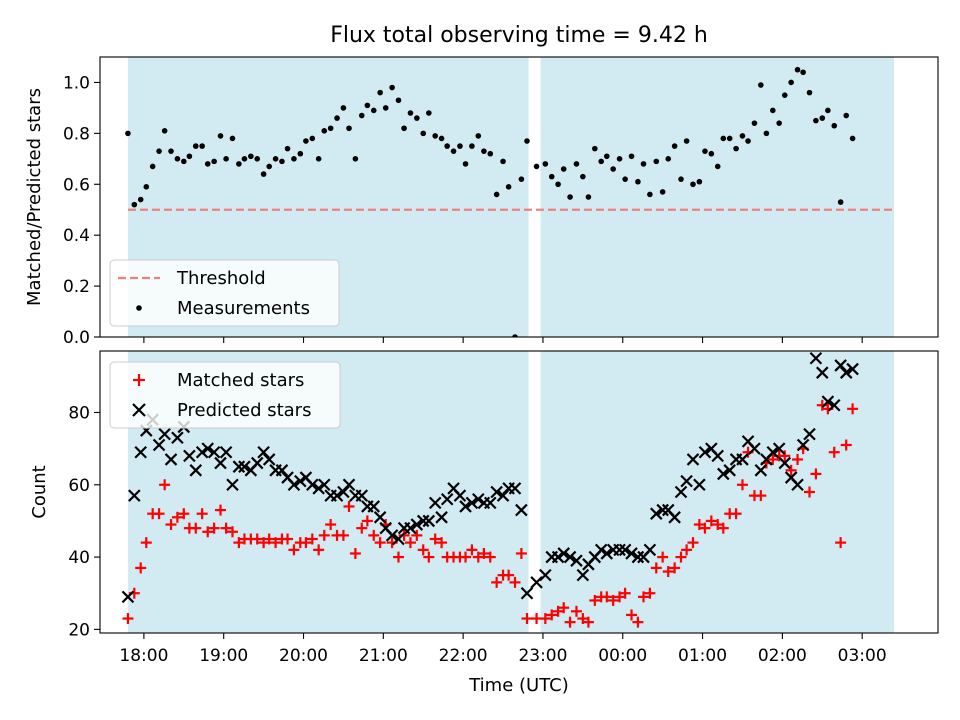  What do you see at coordinates (34, 197) in the screenshot?
I see `top-y-axis-label: Matched/Predicted stars` at bounding box center [34, 197].